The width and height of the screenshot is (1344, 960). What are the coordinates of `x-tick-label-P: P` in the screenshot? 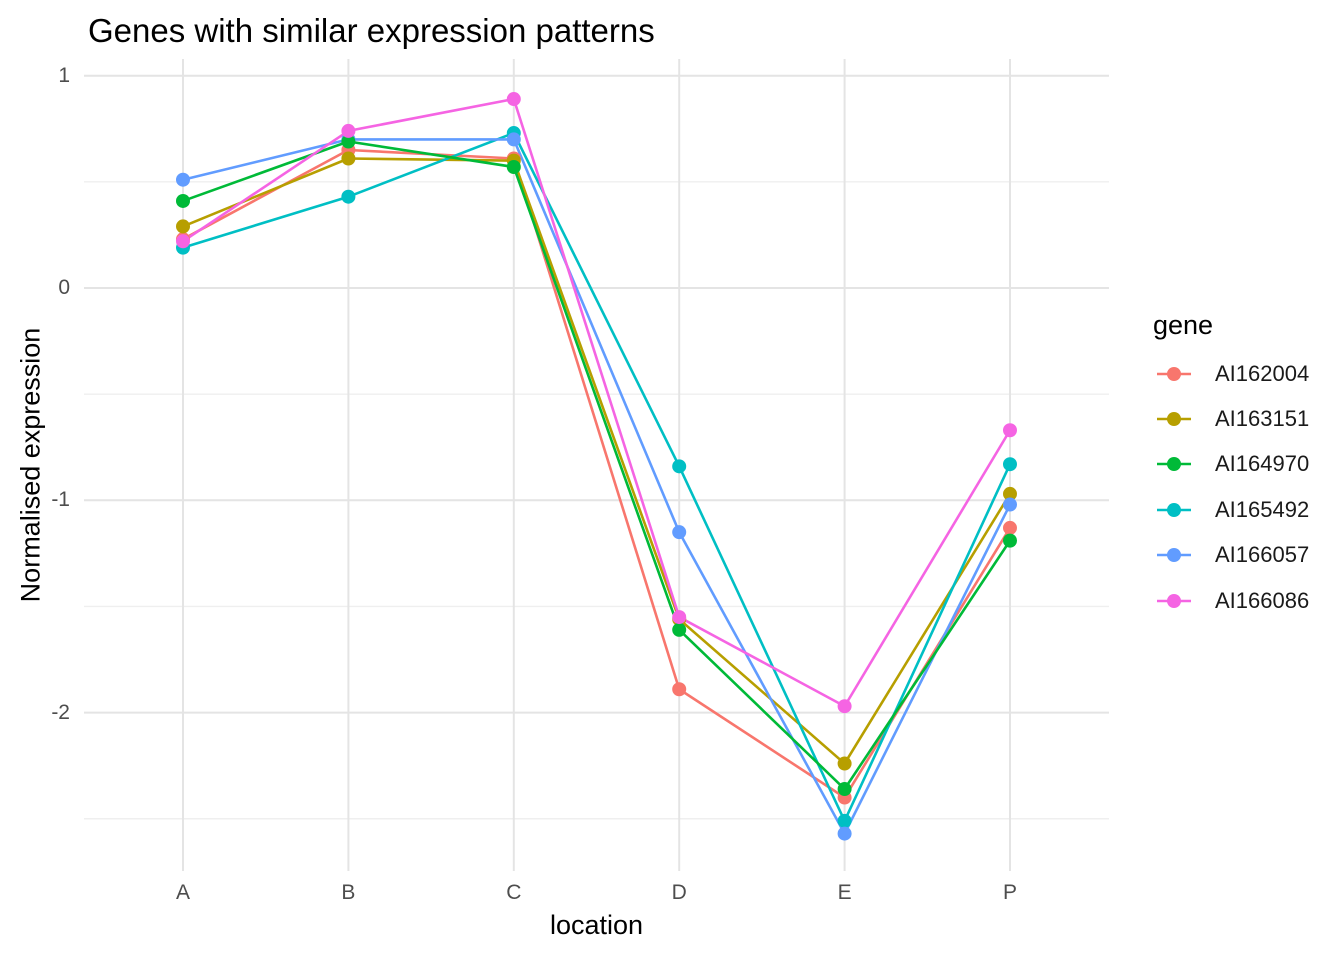 It's located at (1009, 892).